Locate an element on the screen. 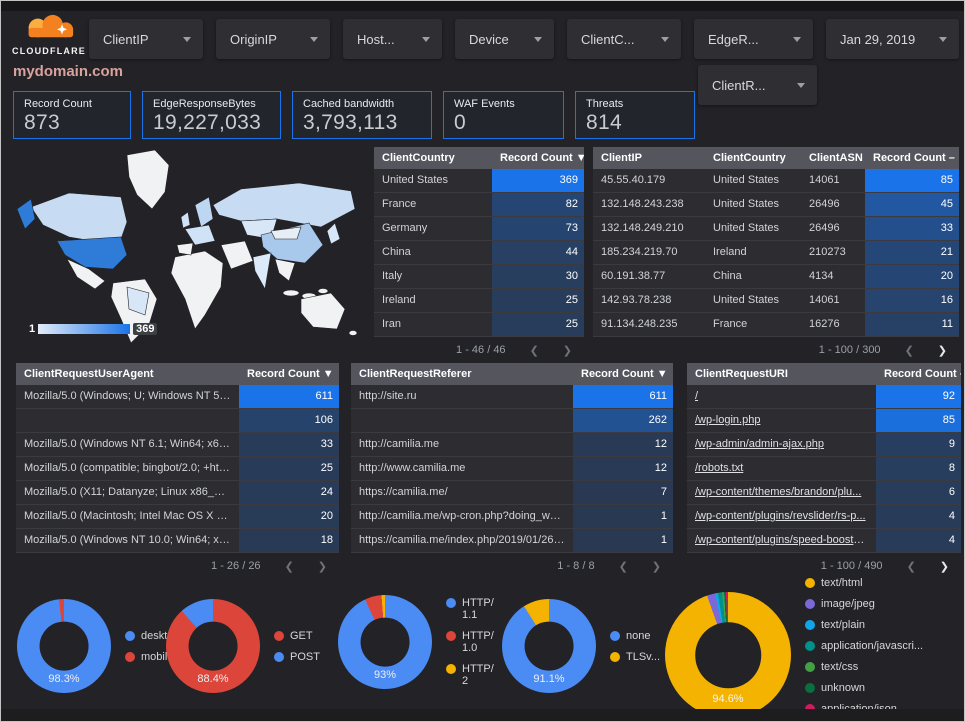 This screenshot has height=722, width=965. legend-item: text/plain is located at coordinates (864, 625).